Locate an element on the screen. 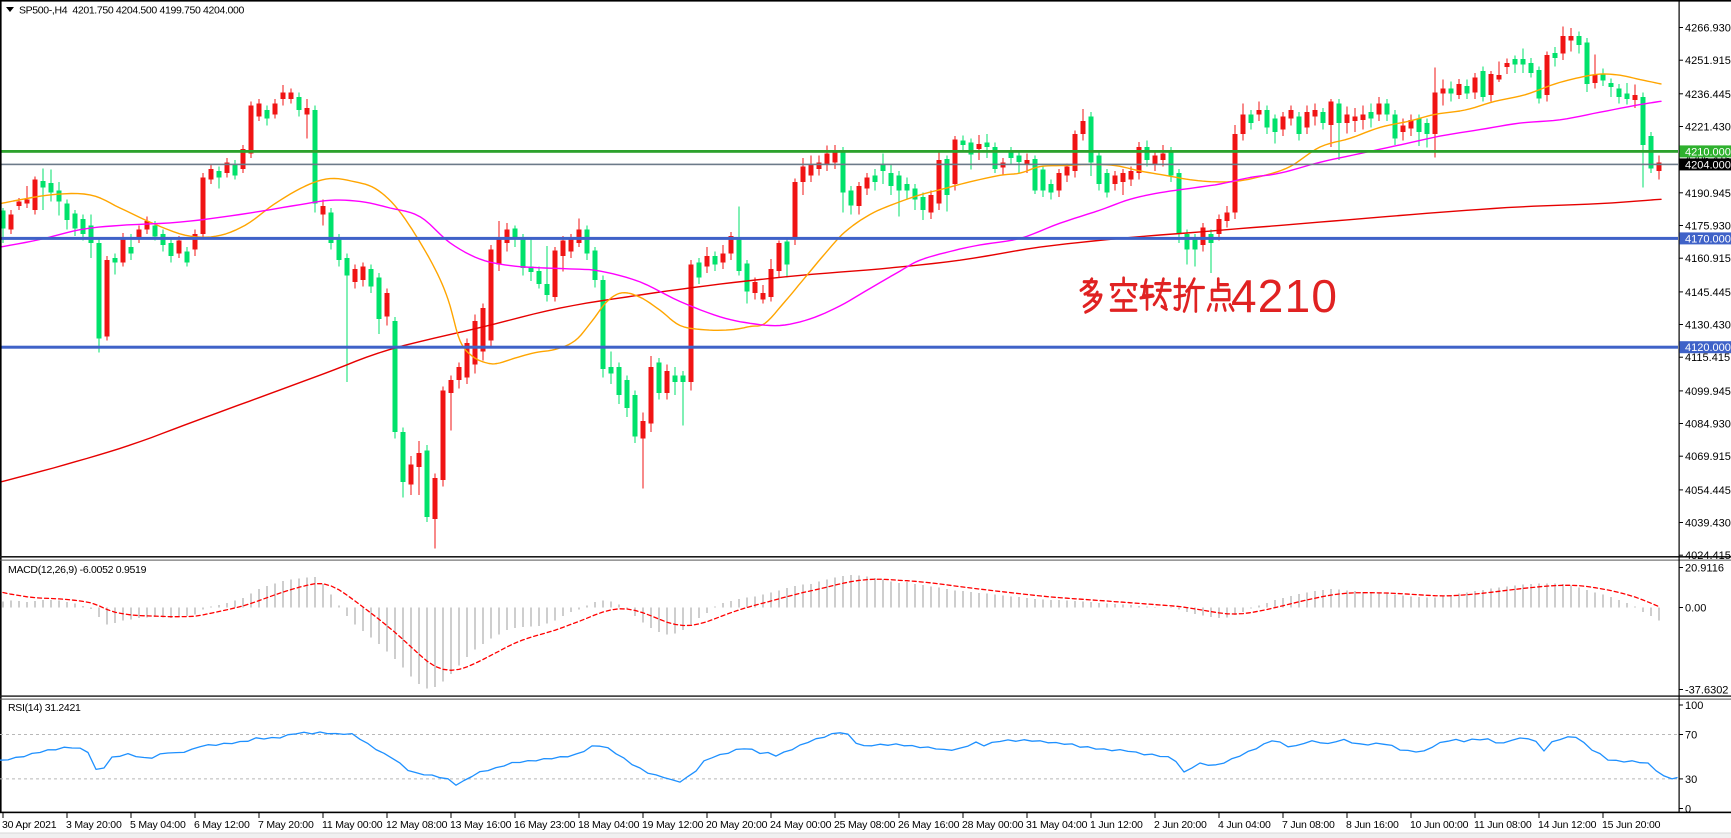  svg-text: 4190.945 is located at coordinates (1708, 194).